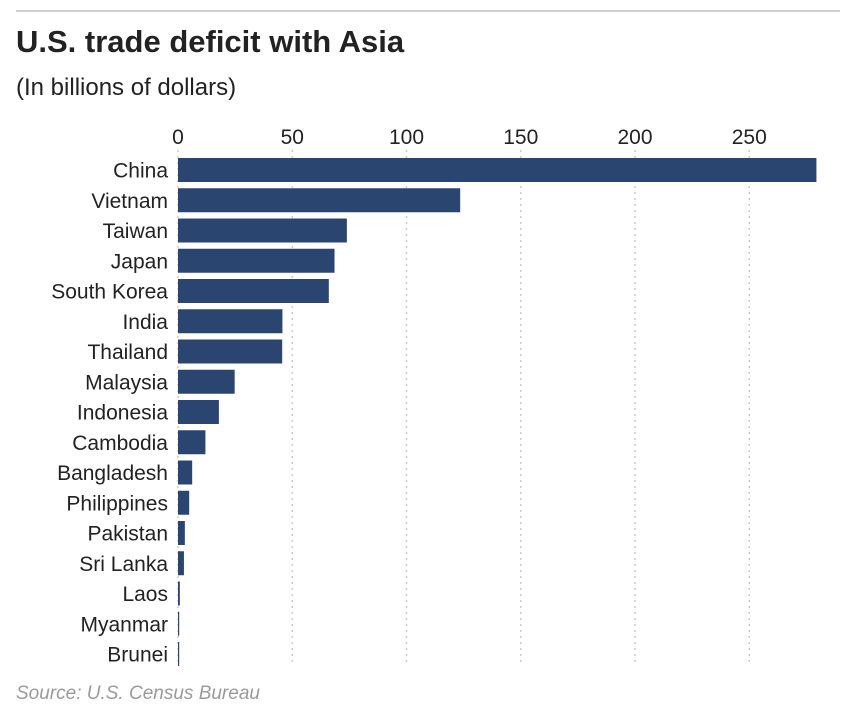 The image size is (848, 720). What do you see at coordinates (192, 442) in the screenshot?
I see `bar-cambodia` at bounding box center [192, 442].